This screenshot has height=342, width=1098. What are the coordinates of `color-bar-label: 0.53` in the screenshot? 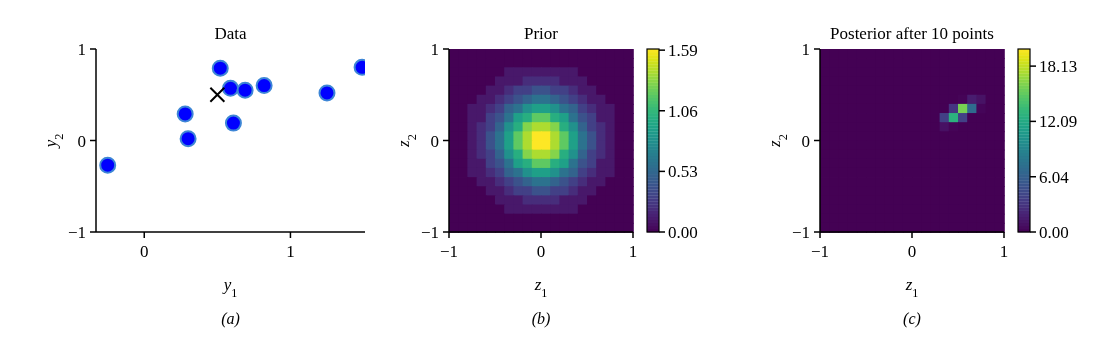 It's located at (683, 172).